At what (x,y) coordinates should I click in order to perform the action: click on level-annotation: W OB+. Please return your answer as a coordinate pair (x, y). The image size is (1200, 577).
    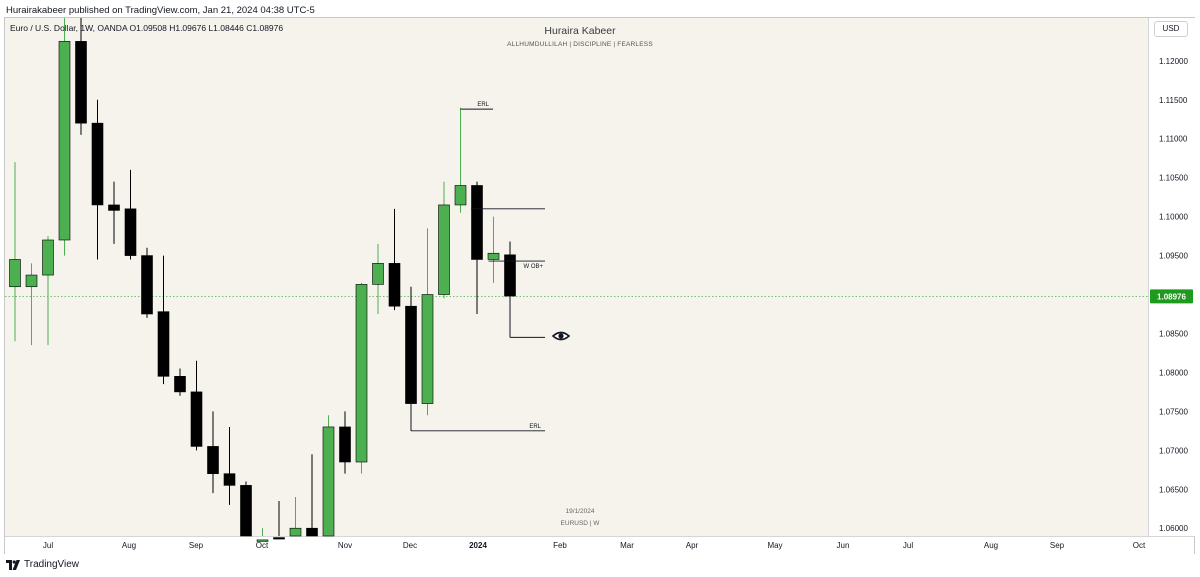
    Looking at the image, I should click on (517, 265).